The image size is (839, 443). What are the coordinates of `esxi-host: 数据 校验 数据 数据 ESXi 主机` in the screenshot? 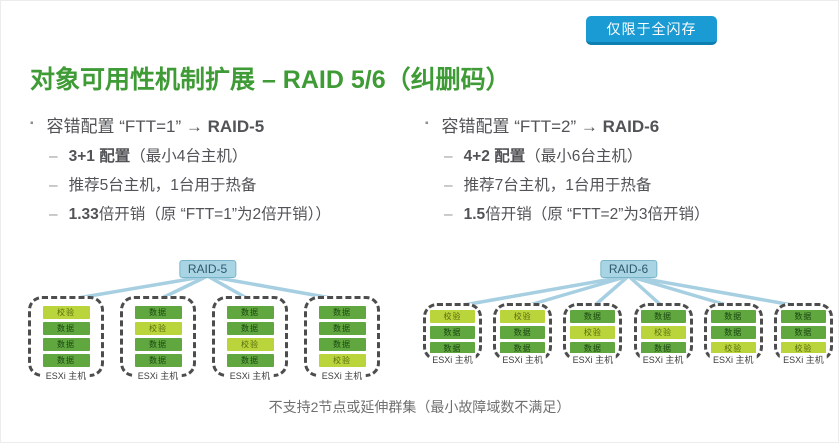 It's located at (158, 339).